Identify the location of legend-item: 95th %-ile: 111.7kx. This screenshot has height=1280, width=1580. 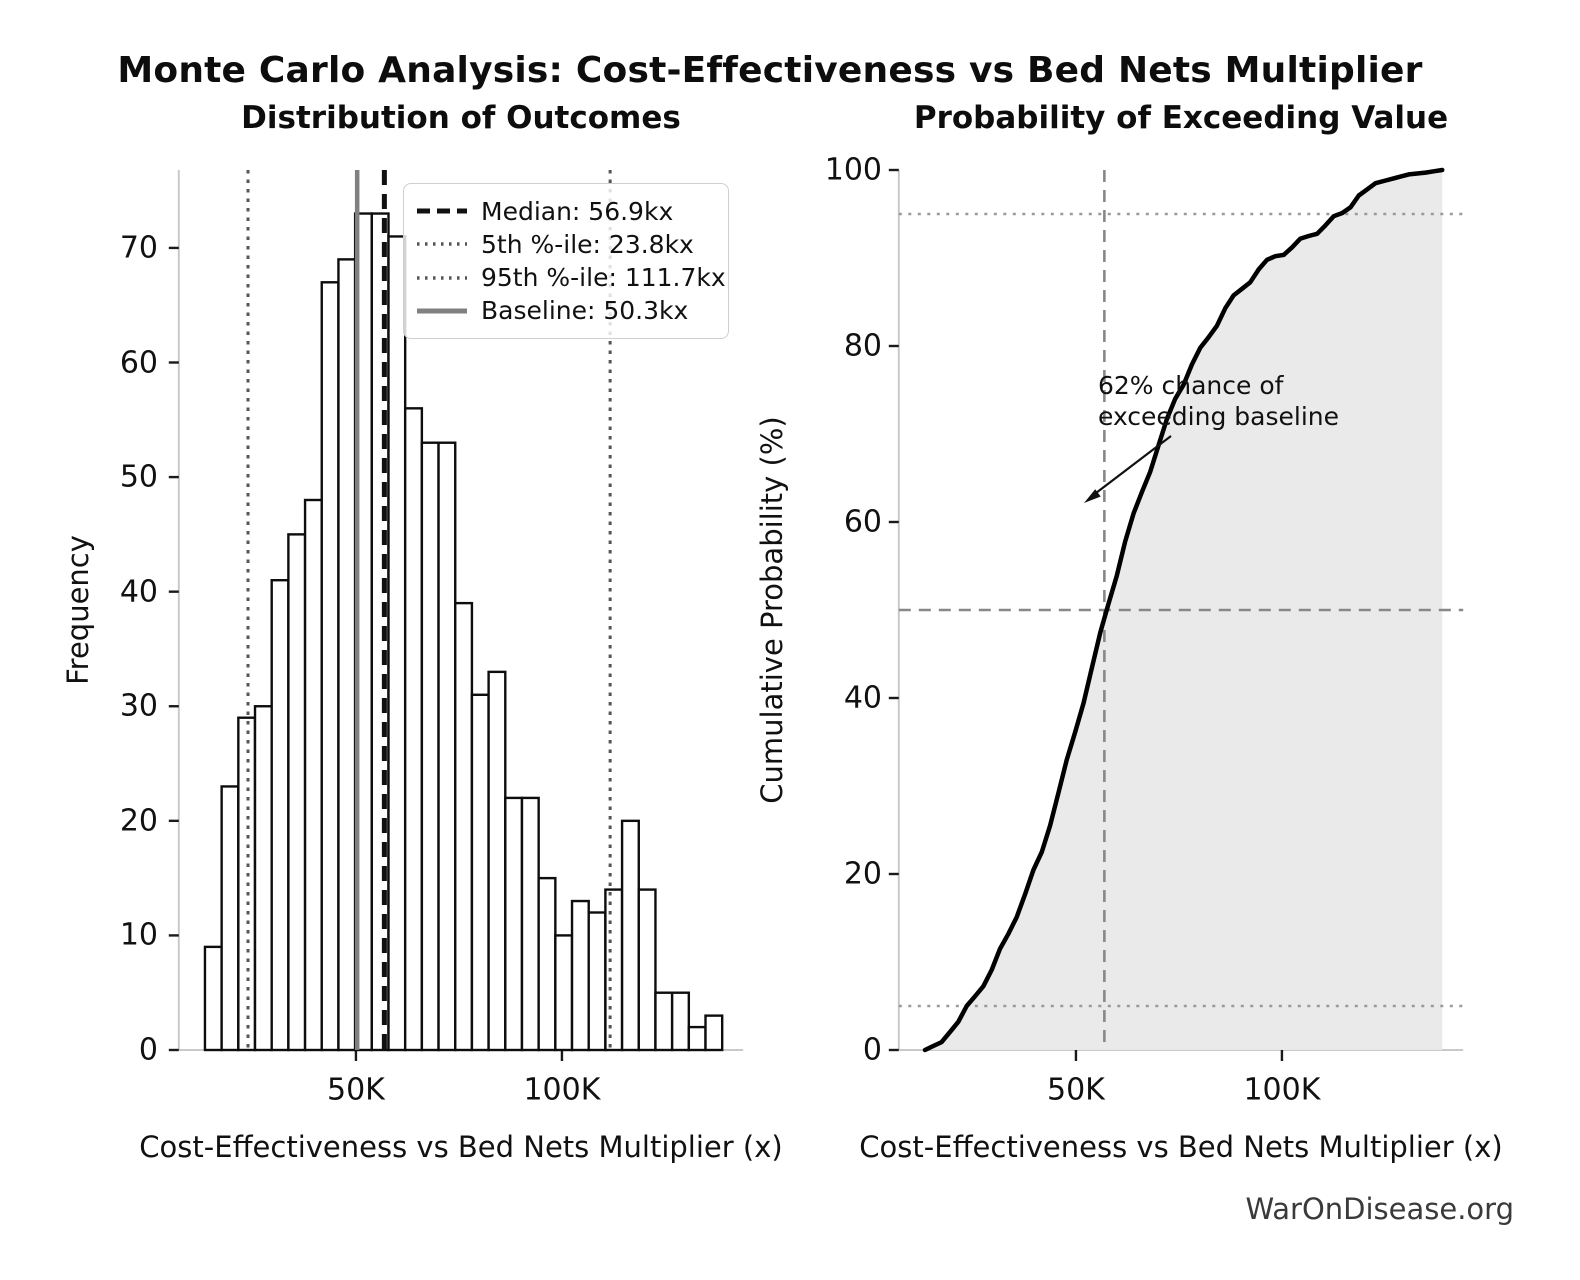
(571, 278).